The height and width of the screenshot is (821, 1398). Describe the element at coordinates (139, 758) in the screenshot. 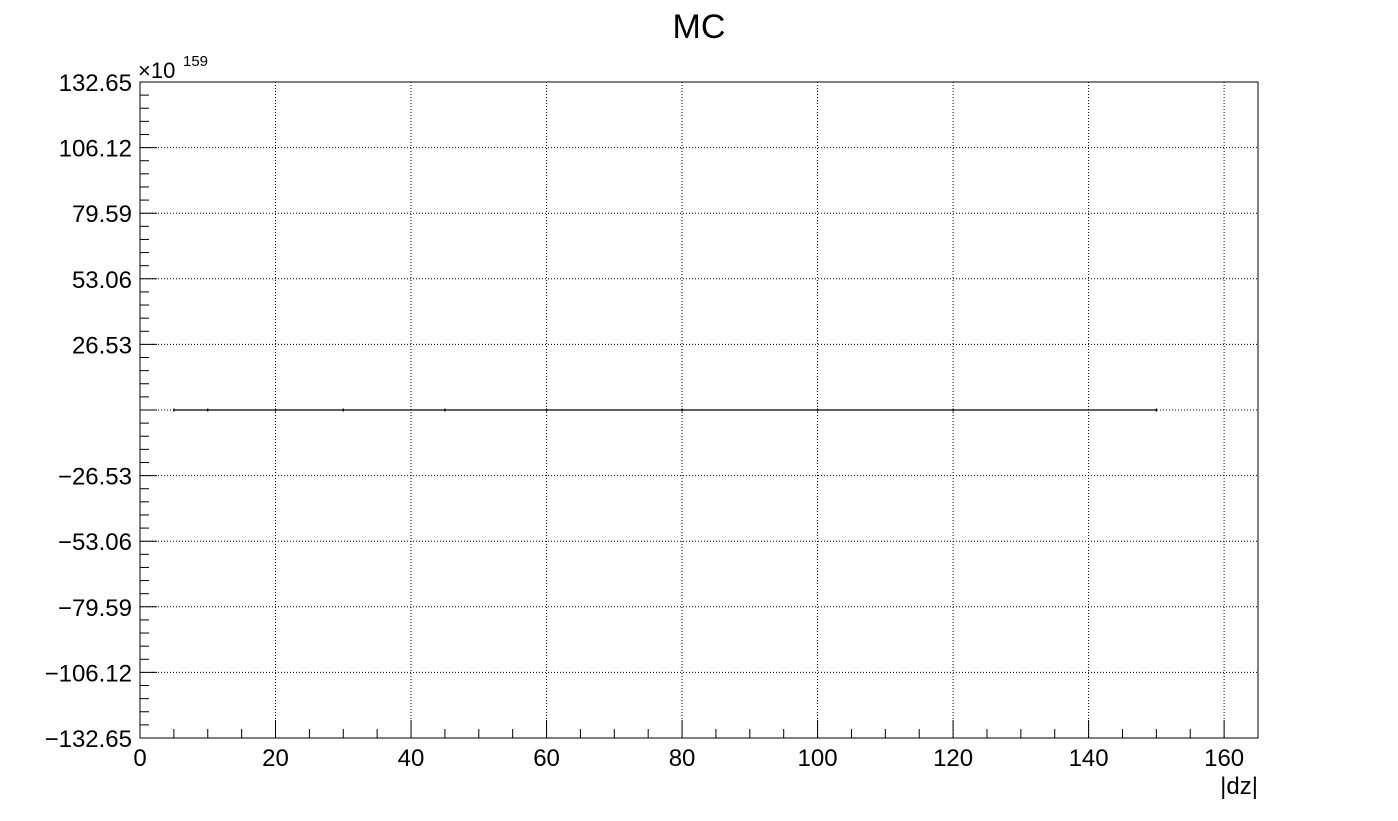

I see `x-tick-label: 0` at that location.